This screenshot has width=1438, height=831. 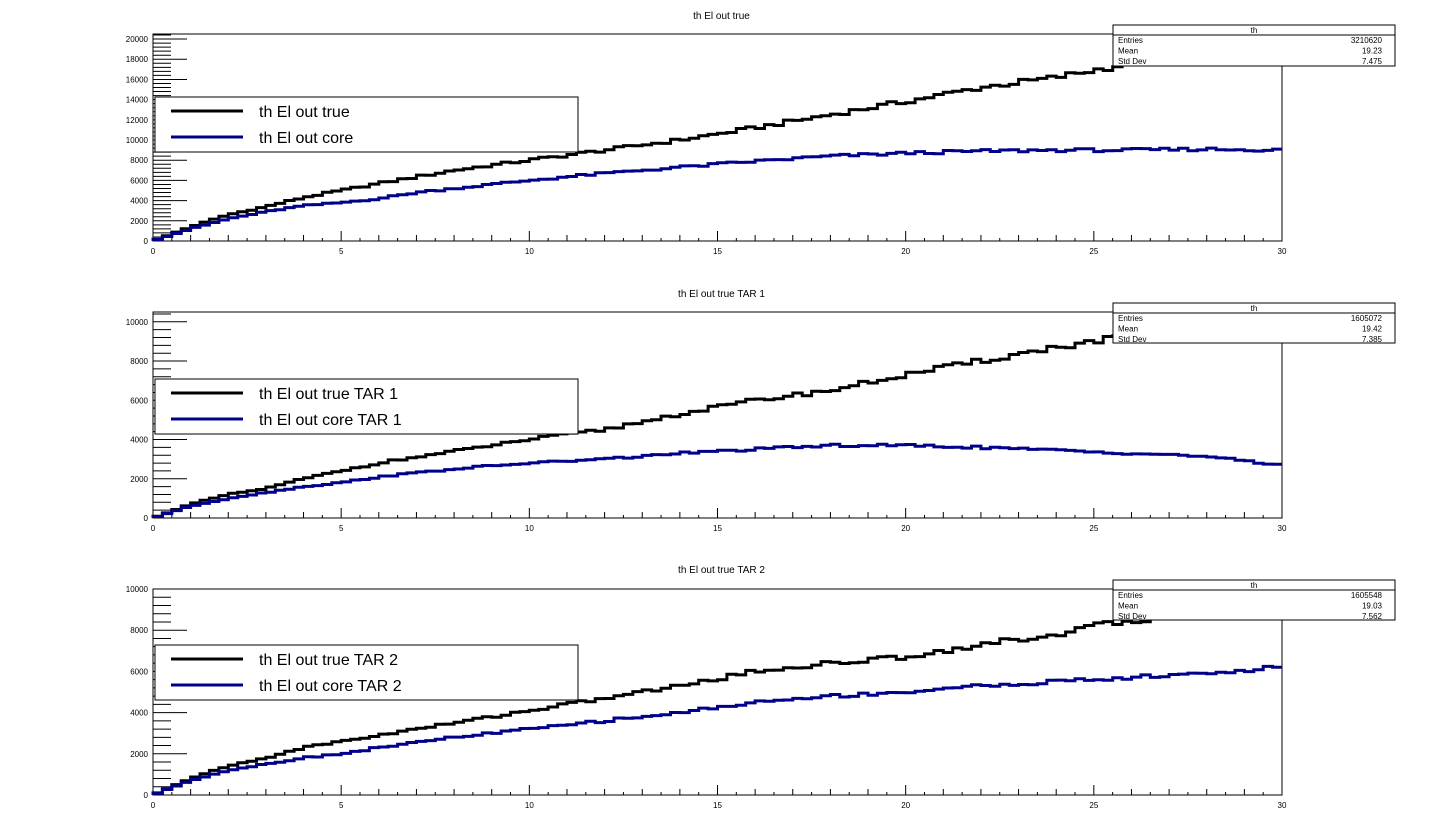 I want to click on y-tick-label: 14000, so click(x=137, y=100).